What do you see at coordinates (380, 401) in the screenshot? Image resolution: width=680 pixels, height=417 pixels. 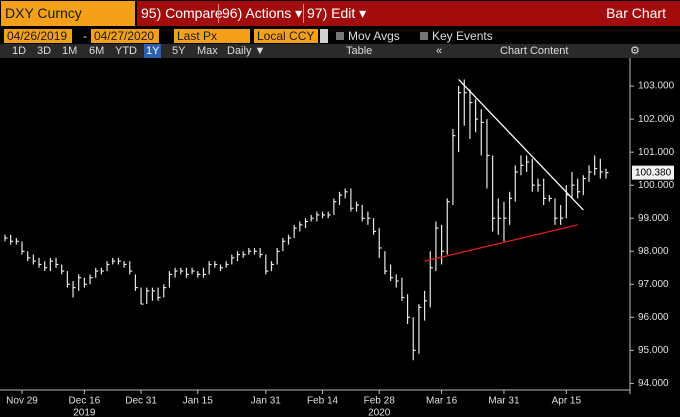 I see `x-tick-label: Feb 28` at bounding box center [380, 401].